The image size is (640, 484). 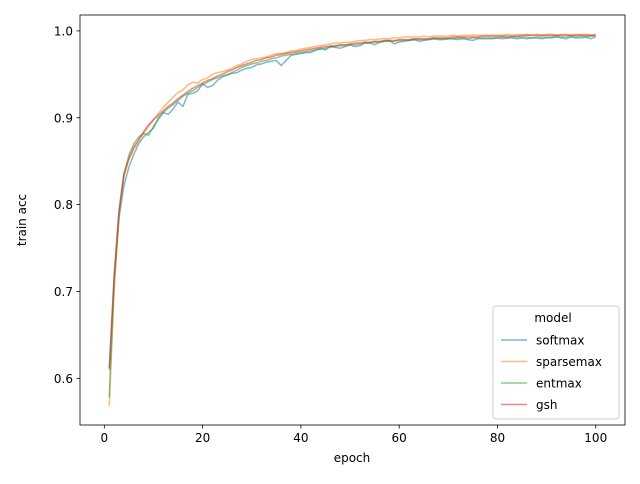 What do you see at coordinates (63, 205) in the screenshot?
I see `y-tick-label: 0.8` at bounding box center [63, 205].